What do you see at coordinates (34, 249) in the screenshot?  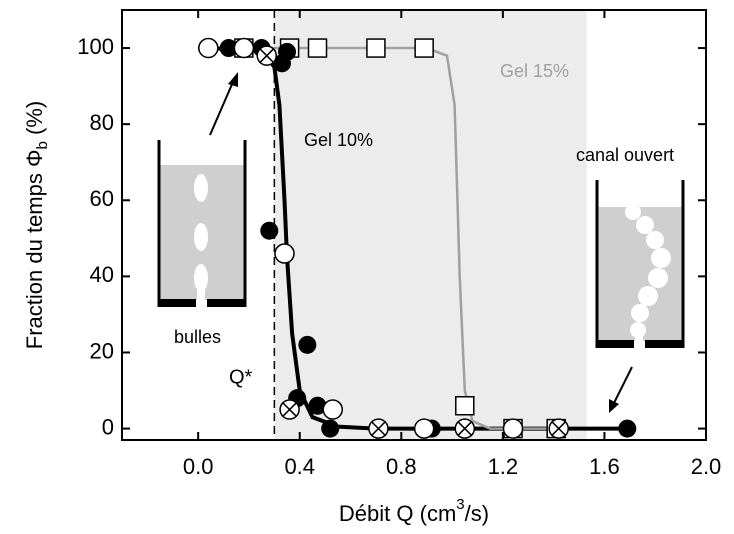 I see `axis-title-part: Fraction du temps Φ` at bounding box center [34, 249].